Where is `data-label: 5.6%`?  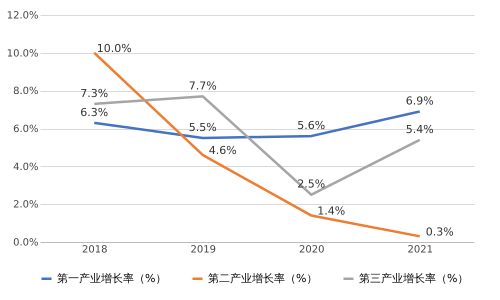 data-label: 5.6% is located at coordinates (311, 125).